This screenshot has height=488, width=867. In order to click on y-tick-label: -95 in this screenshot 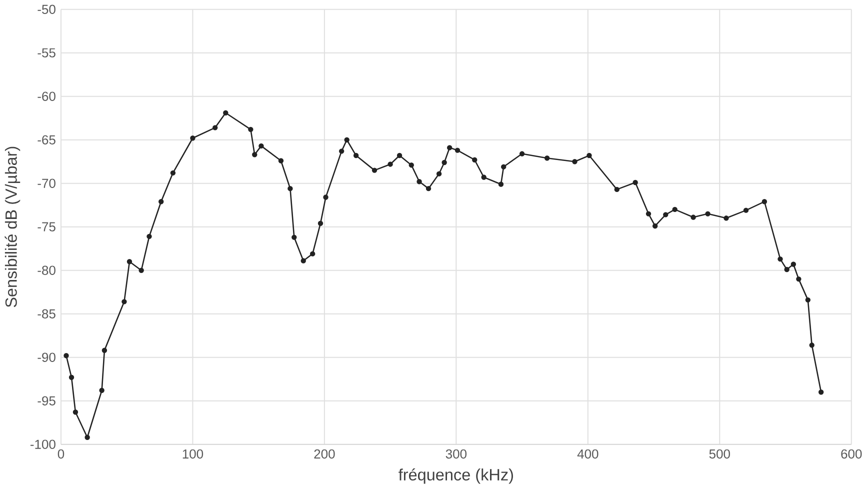, I will do `click(47, 401)`.